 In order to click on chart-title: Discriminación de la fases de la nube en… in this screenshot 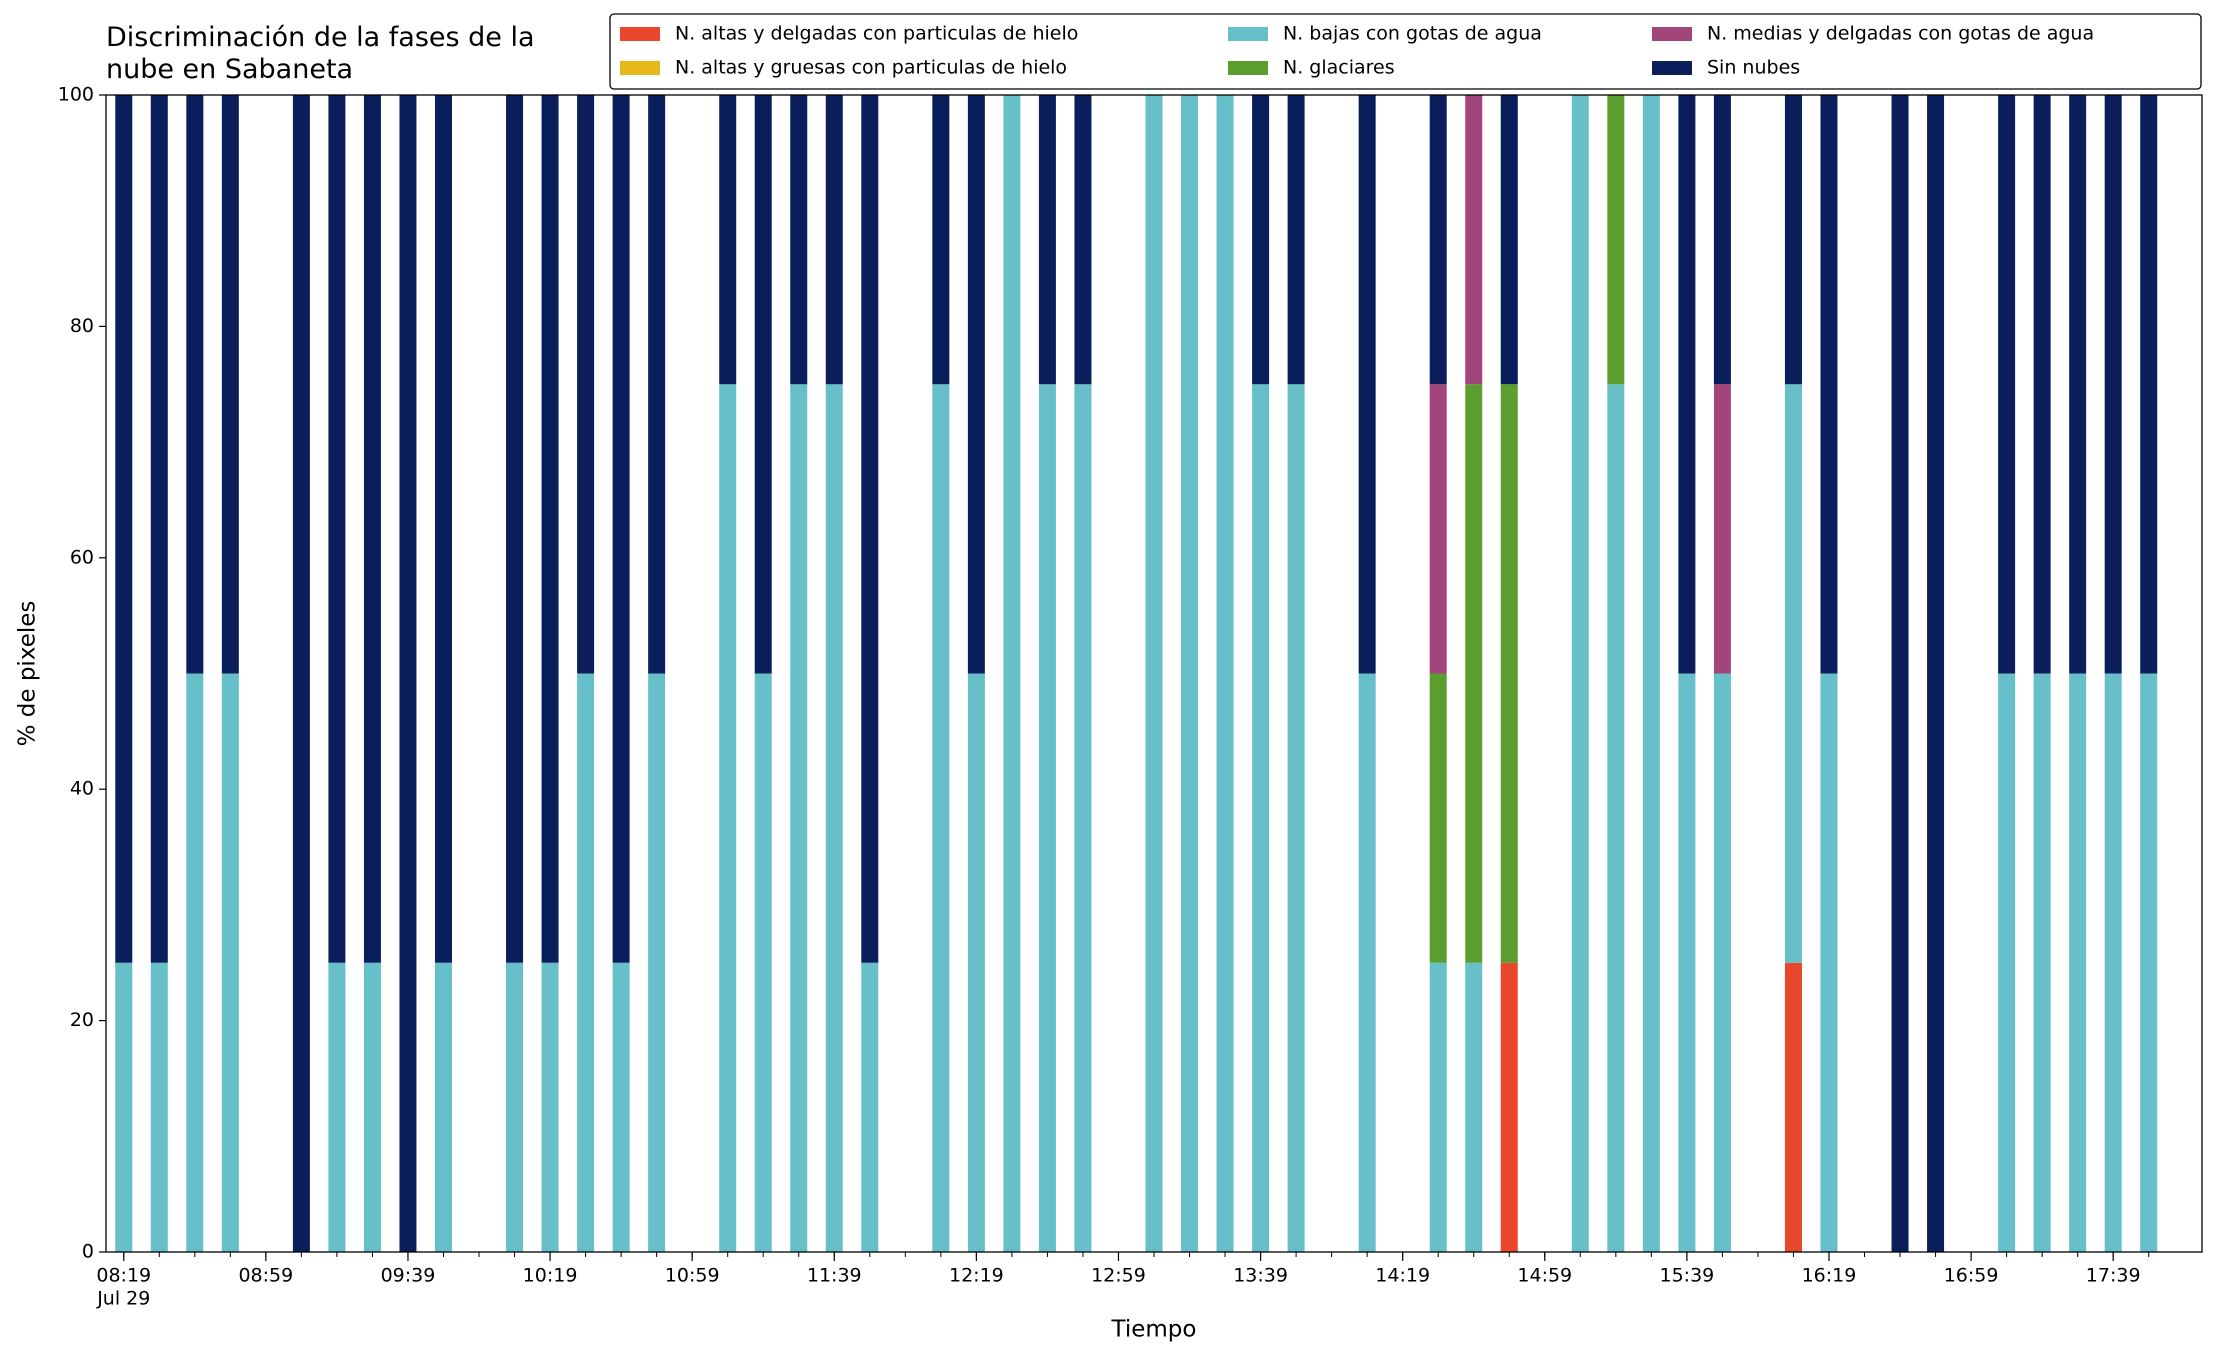, I will do `click(320, 53)`.